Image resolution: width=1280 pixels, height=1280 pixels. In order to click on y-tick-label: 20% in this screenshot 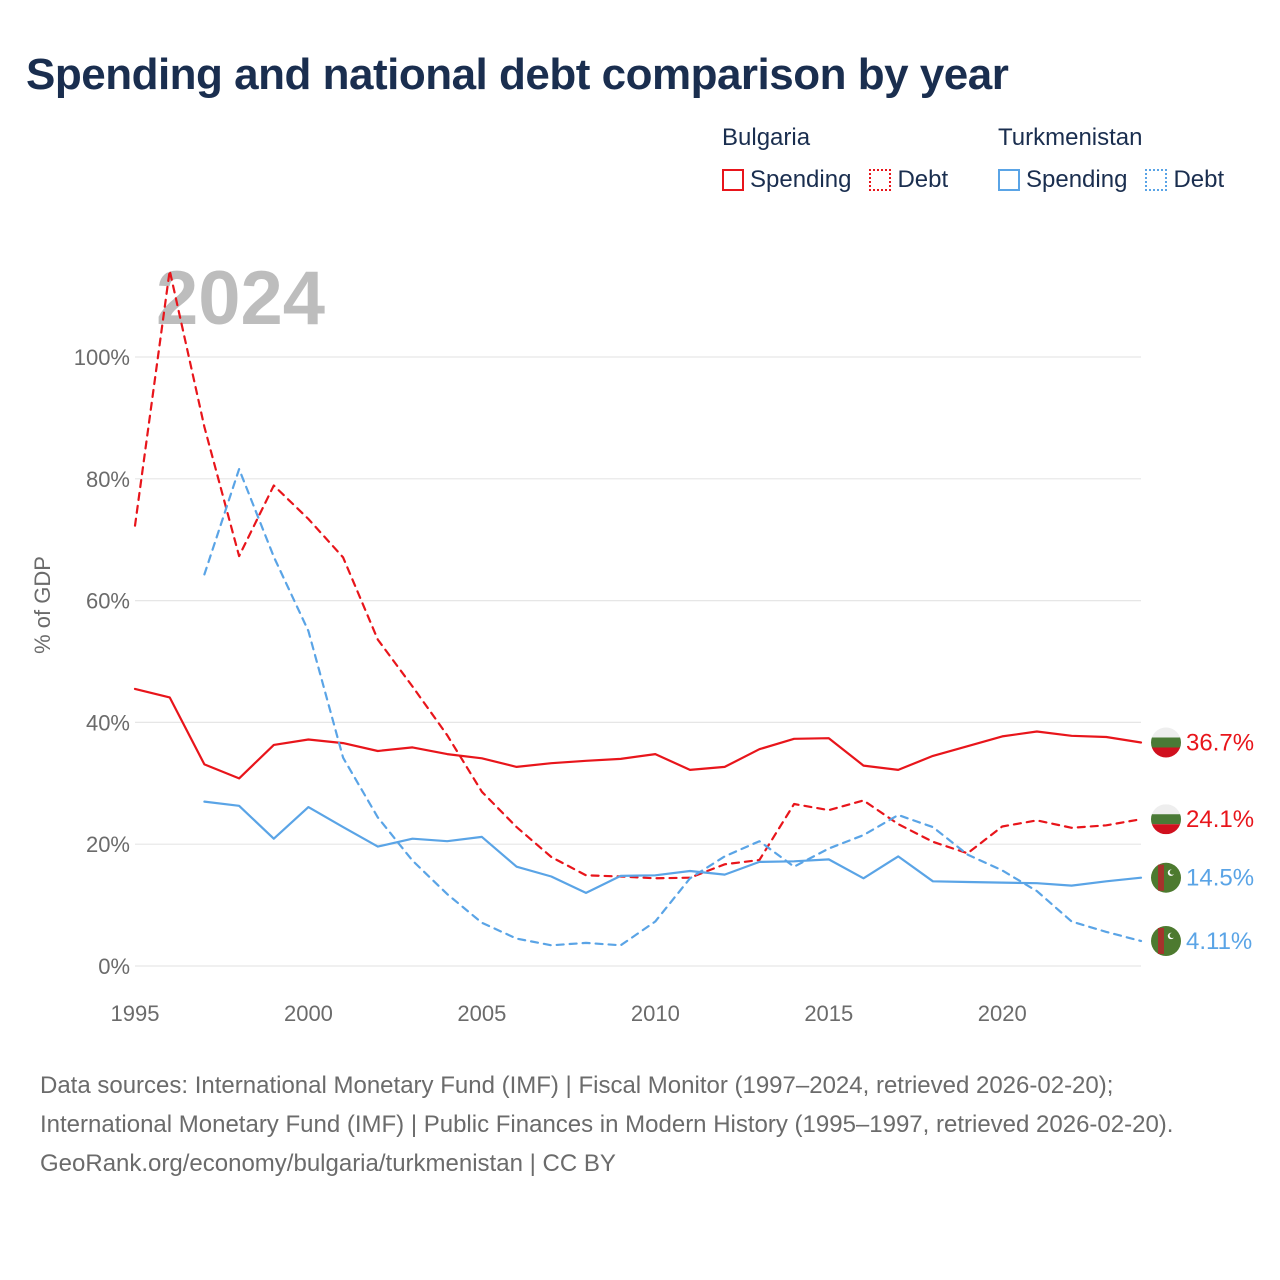, I will do `click(108, 844)`.